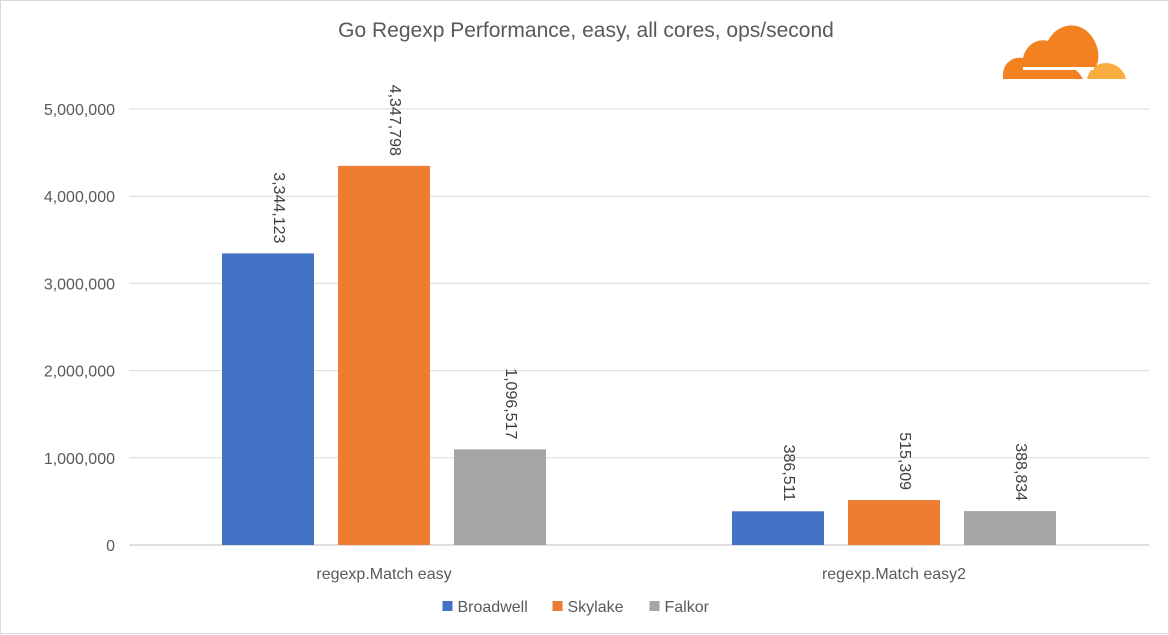 The width and height of the screenshot is (1169, 635). Describe the element at coordinates (641, 574) in the screenshot. I see `x-axis-category-labels: regexp.Match easy regexp.Match easy2` at that location.